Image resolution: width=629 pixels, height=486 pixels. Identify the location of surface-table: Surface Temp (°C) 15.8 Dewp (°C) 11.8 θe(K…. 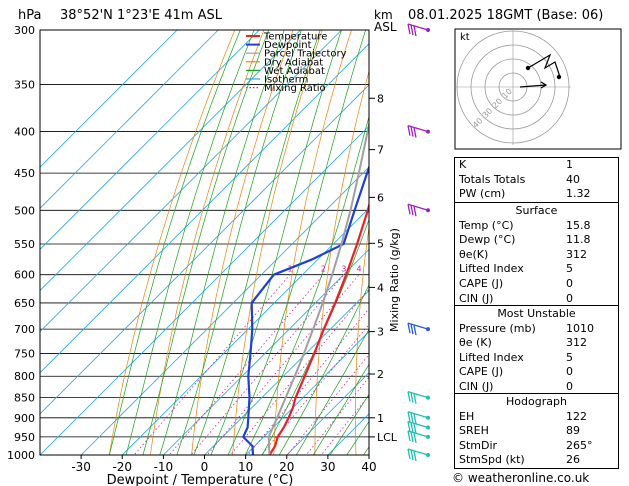
(536, 255).